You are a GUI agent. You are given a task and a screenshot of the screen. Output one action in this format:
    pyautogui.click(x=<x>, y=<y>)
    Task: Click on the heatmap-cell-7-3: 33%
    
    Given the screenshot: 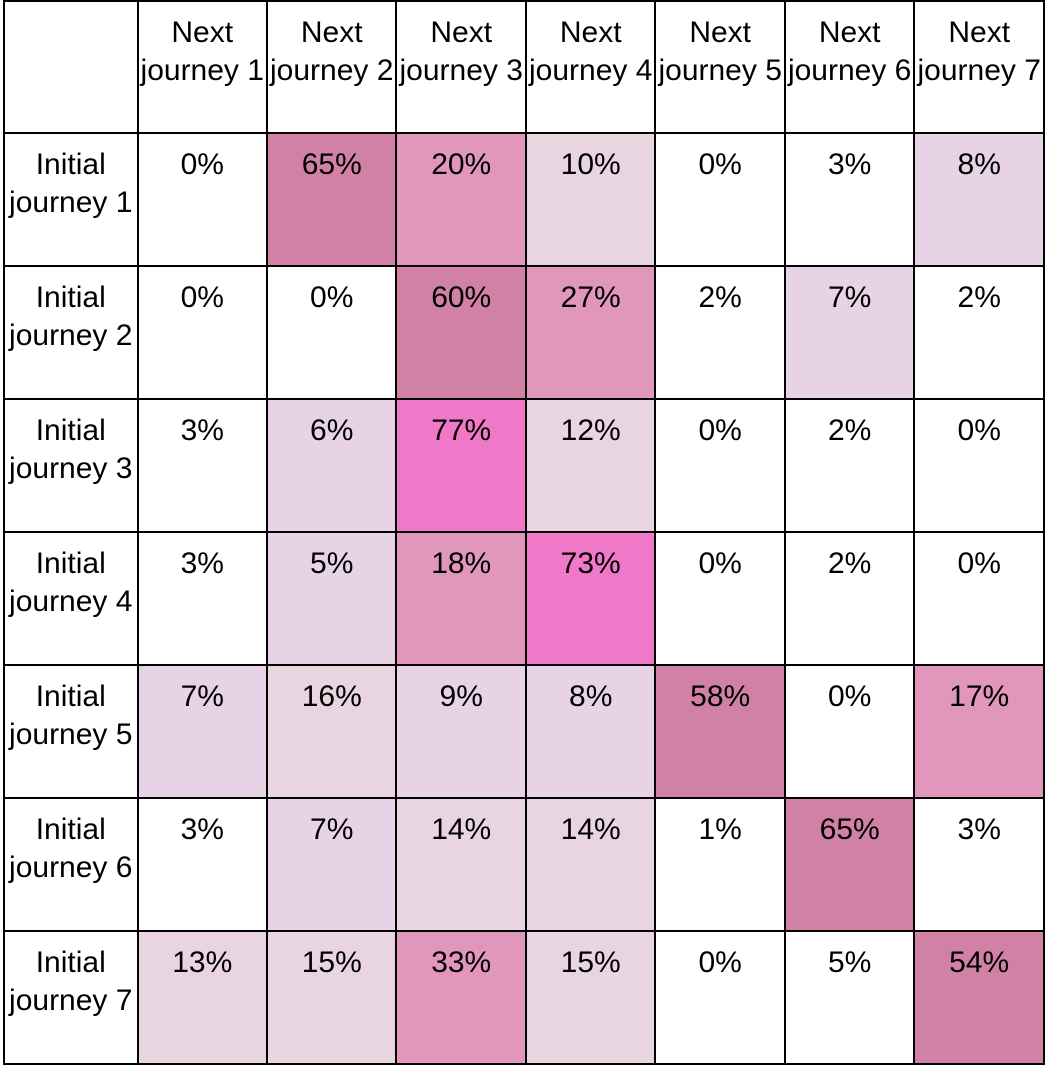 What is the action you would take?
    pyautogui.click(x=461, y=997)
    